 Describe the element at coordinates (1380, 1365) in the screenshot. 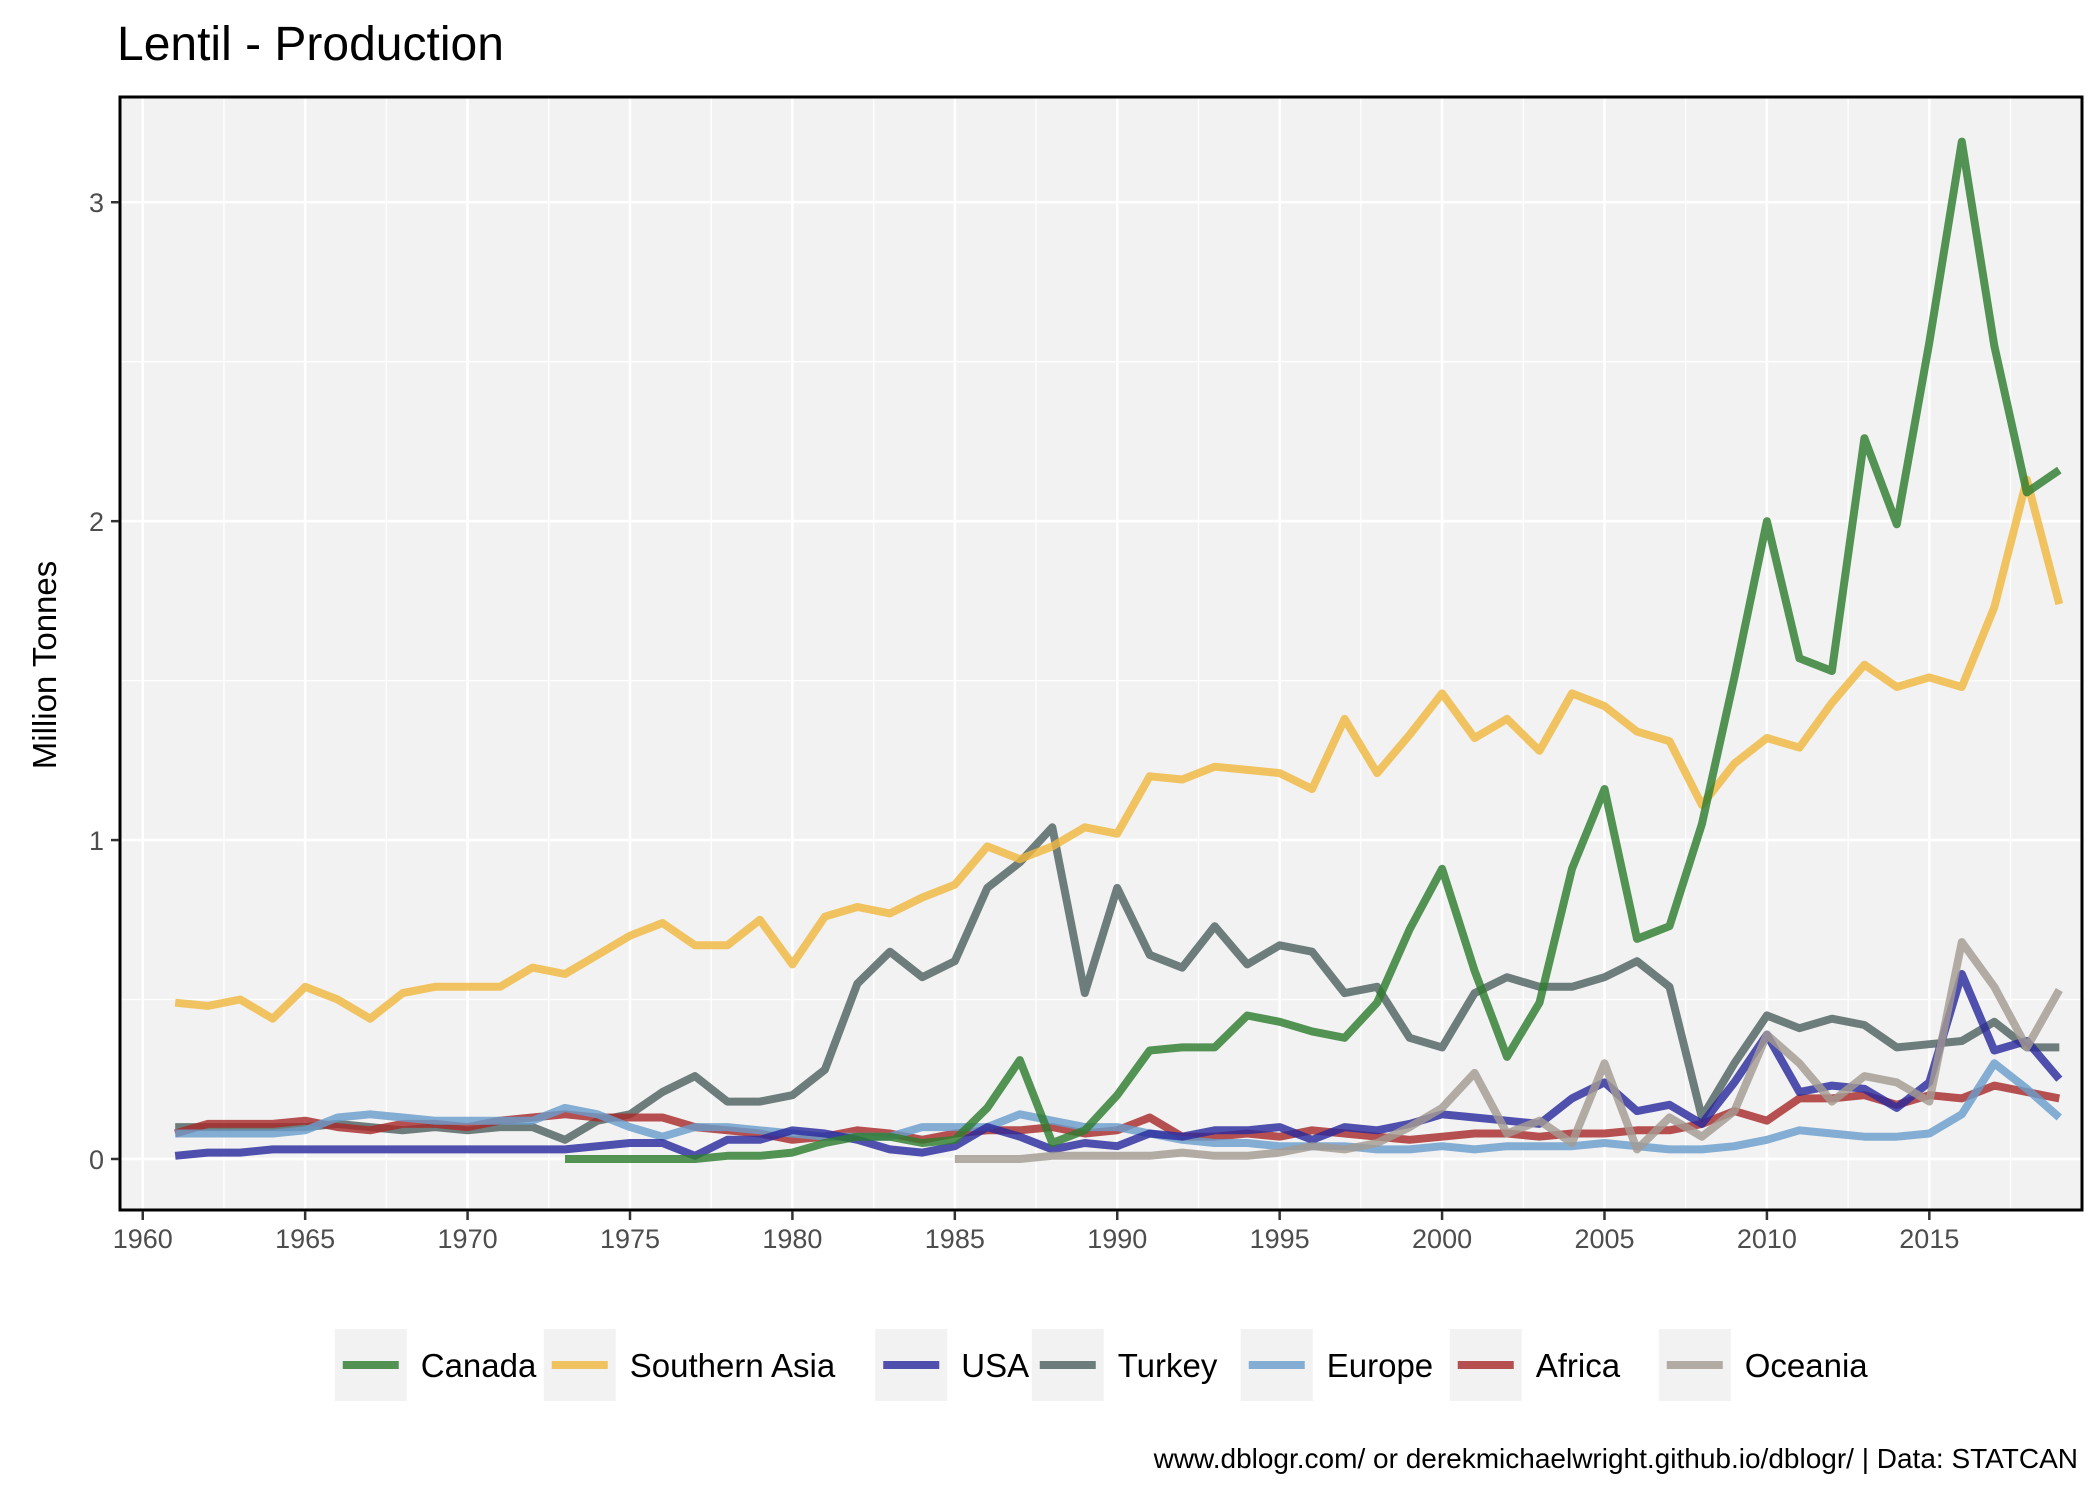

I see `legend-label-europe: Europe` at that location.